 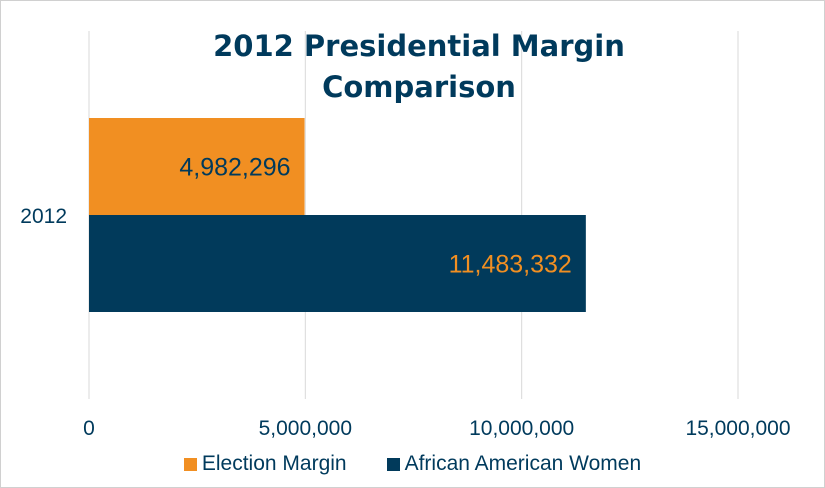 I want to click on legend-item-african-american-women: African American Women, so click(x=514, y=464).